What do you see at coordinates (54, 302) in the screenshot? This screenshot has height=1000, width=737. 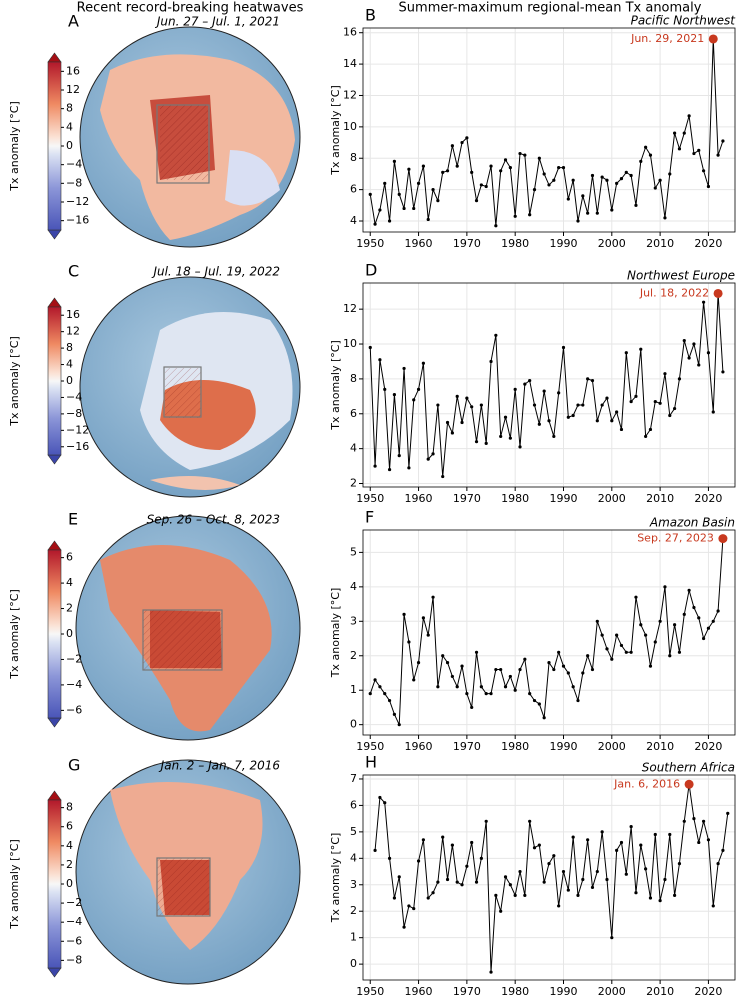 I see `colorbar-extend` at bounding box center [54, 302].